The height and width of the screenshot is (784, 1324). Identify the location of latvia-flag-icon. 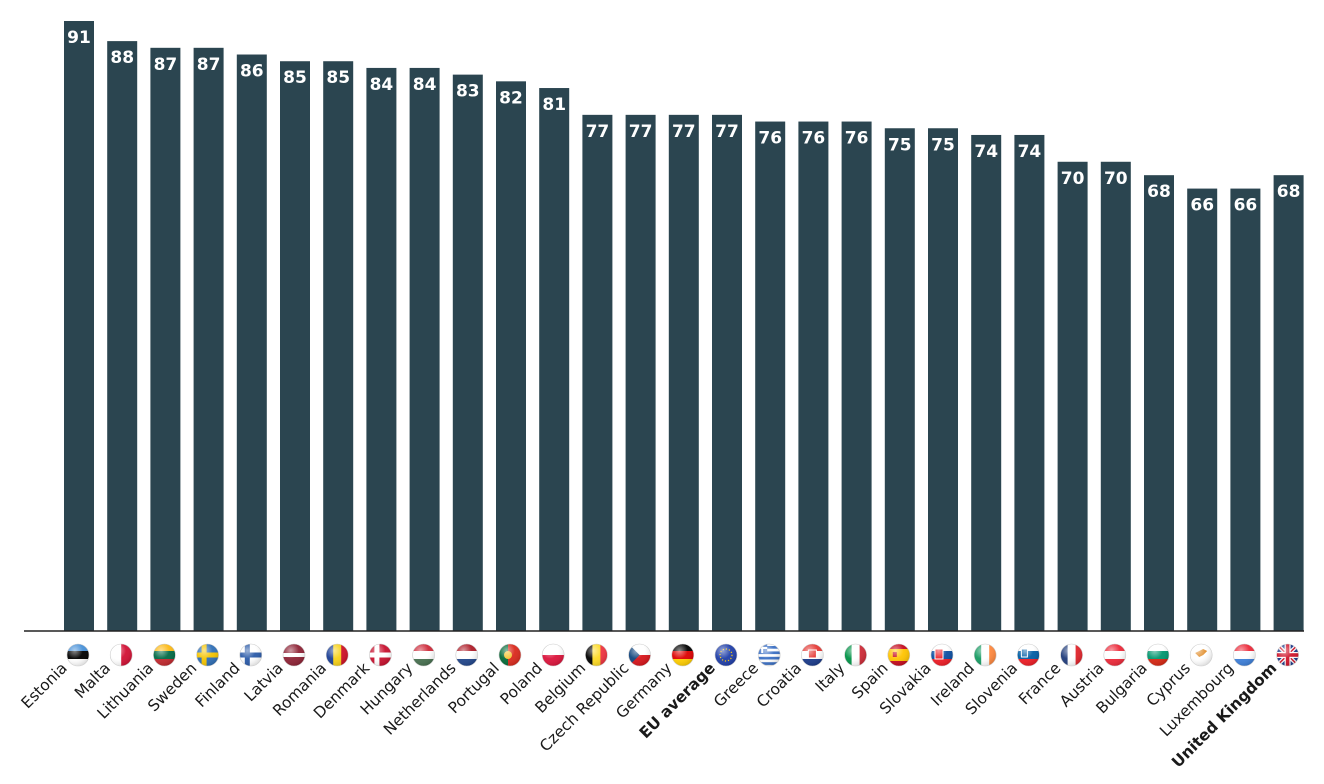
(294, 655).